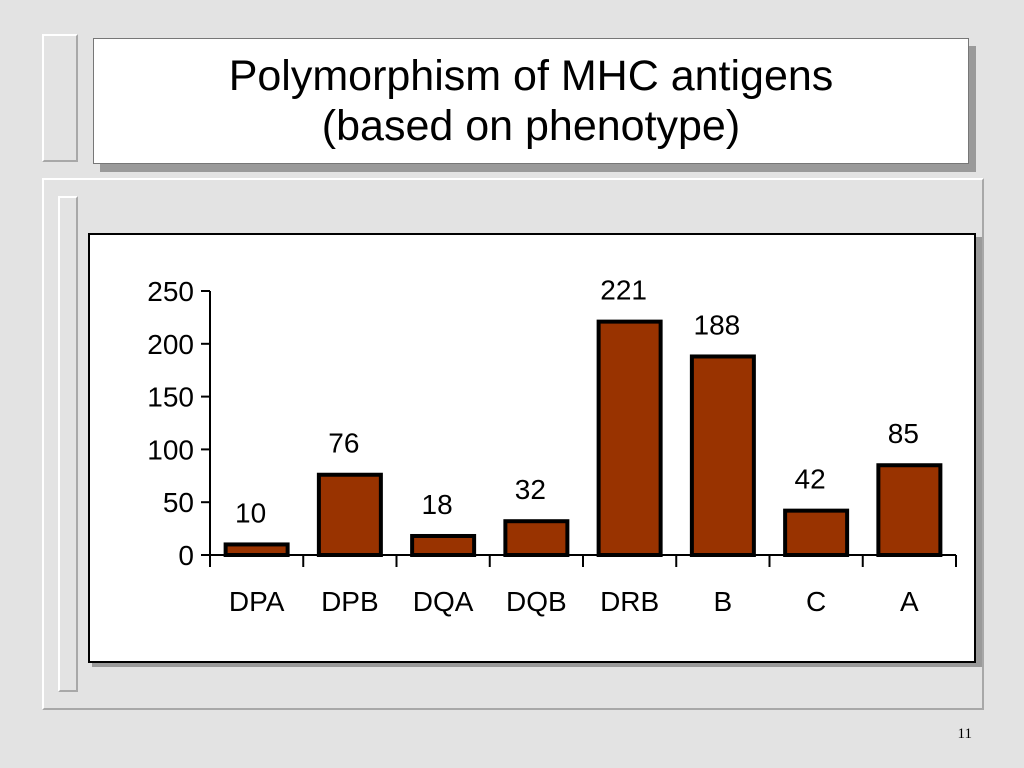 Image resolution: width=1024 pixels, height=768 pixels. Describe the element at coordinates (350, 601) in the screenshot. I see `x-category-label: DPB` at that location.